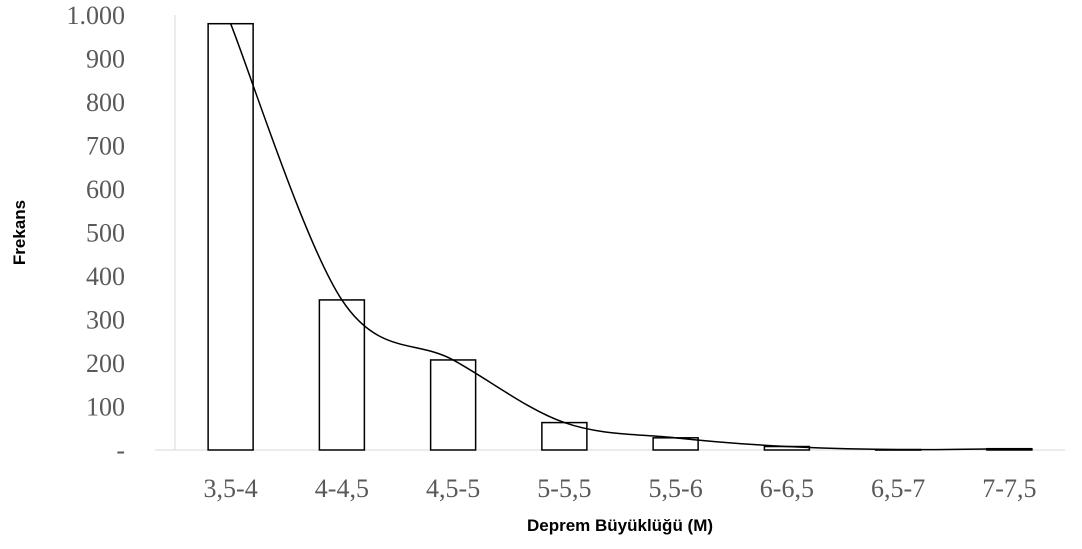 This screenshot has width=1082, height=549. I want to click on x-tick-label: 7-7,5, so click(1009, 488).